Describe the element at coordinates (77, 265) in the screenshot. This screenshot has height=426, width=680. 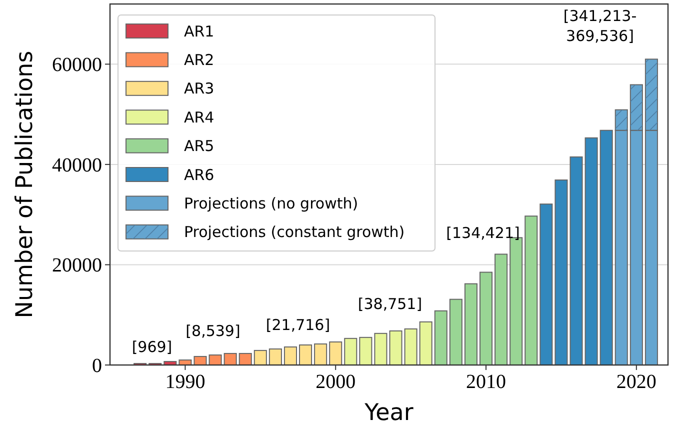
I see `y-tick-label: 20000` at that location.